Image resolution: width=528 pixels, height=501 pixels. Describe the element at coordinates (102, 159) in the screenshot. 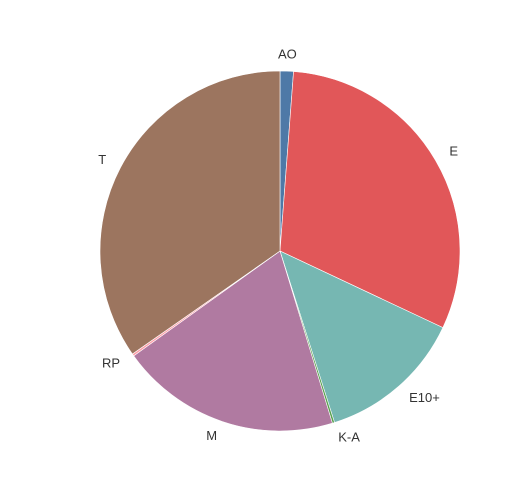

I see `slice-label-t: T` at that location.